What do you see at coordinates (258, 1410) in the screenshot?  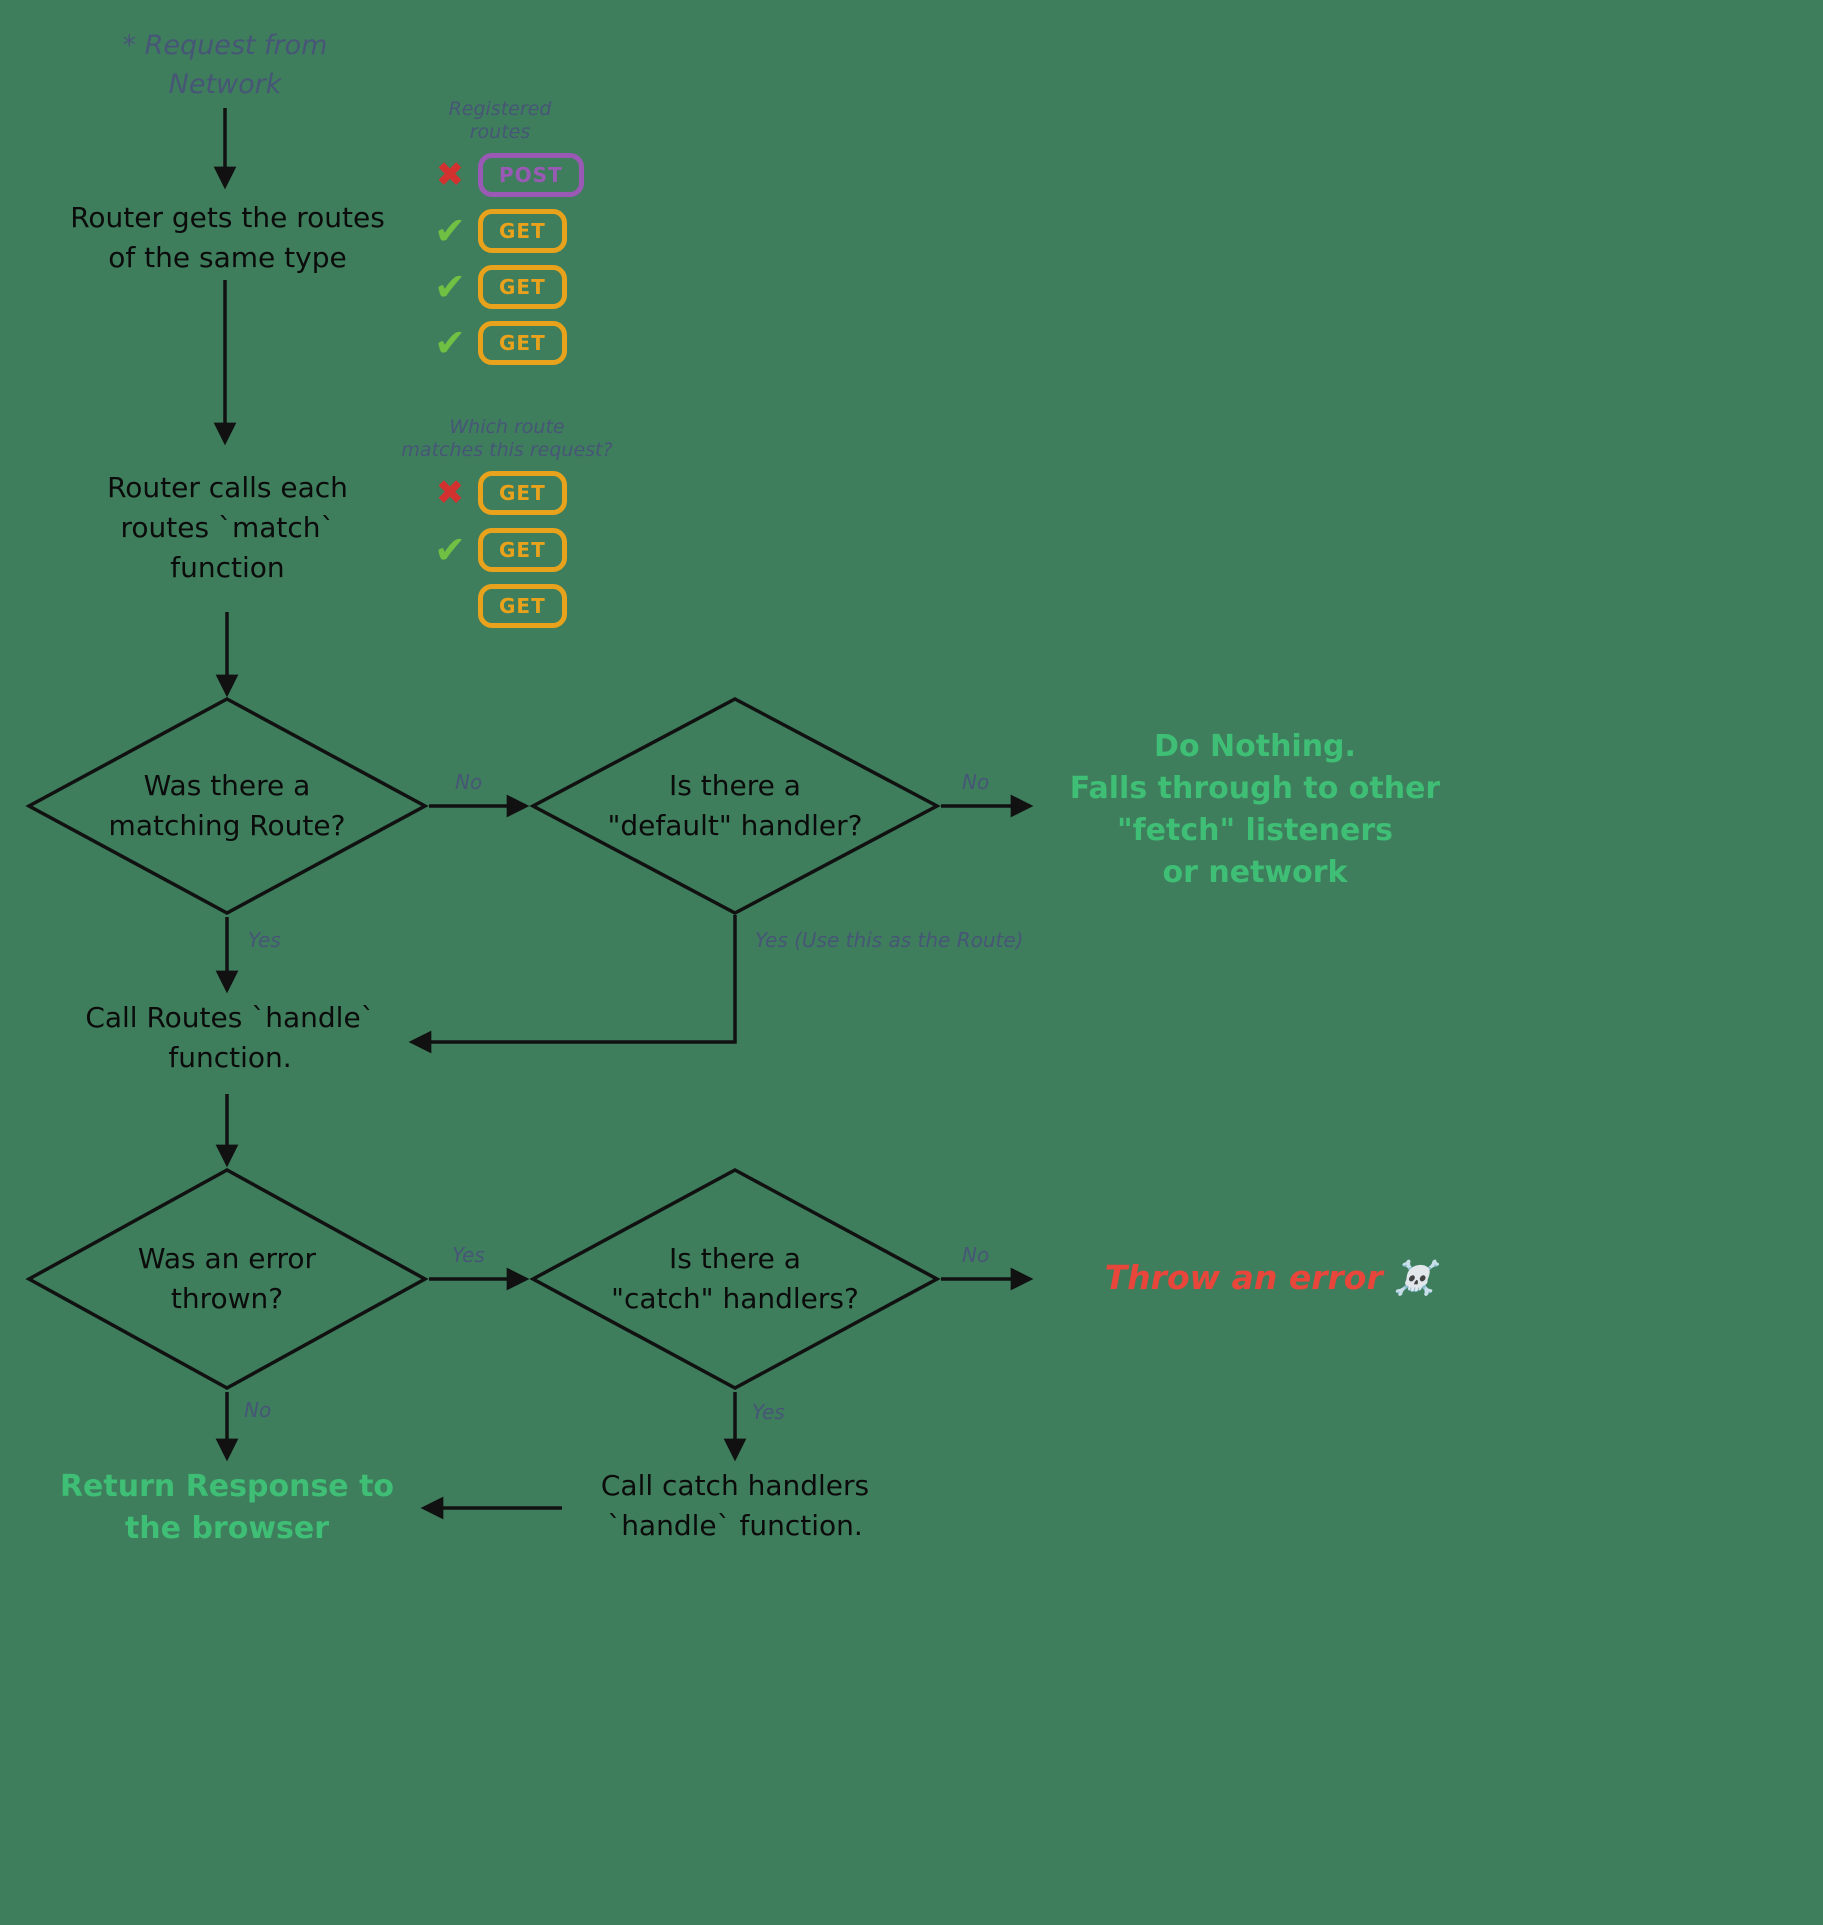 I see `edge-label-no-error-thrown: No` at bounding box center [258, 1410].